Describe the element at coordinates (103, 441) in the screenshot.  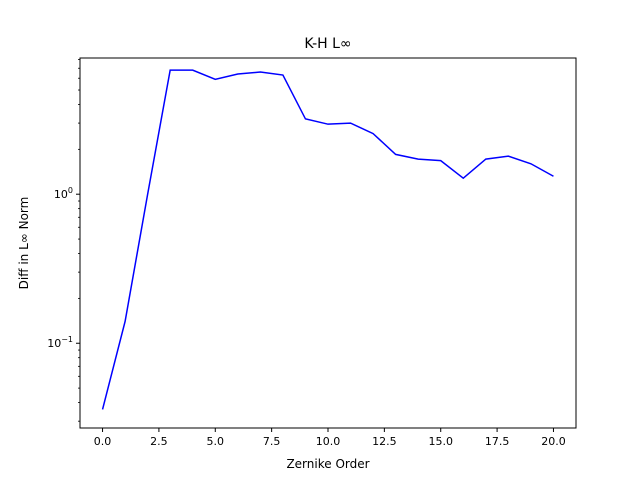
I see `x-tick-label: 0.0` at that location.